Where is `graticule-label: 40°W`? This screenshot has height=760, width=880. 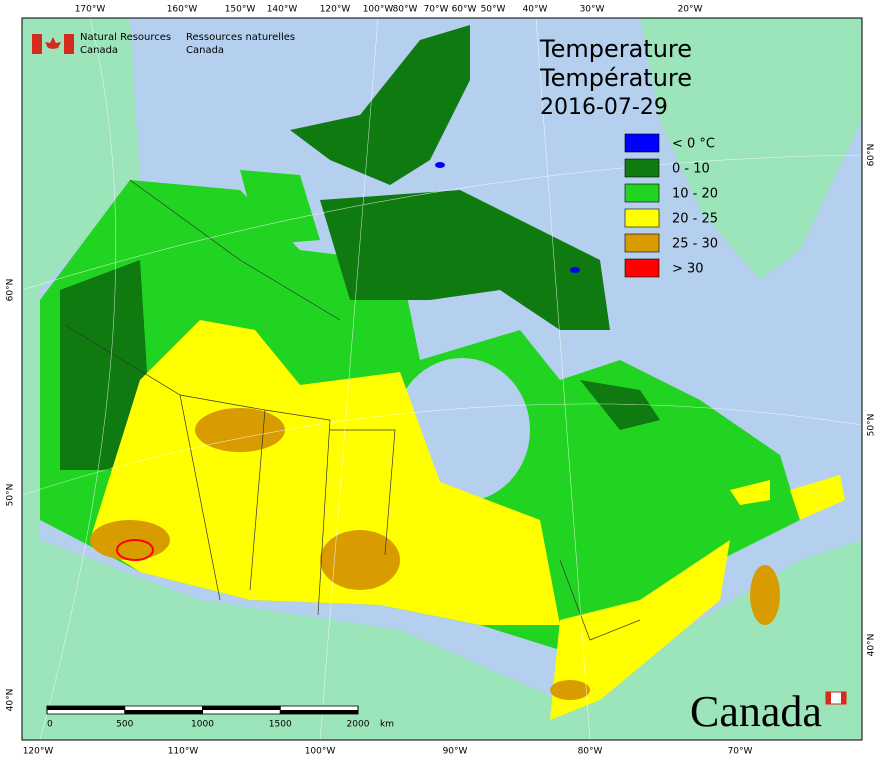
graticule-label: 40°W is located at coordinates (535, 10).